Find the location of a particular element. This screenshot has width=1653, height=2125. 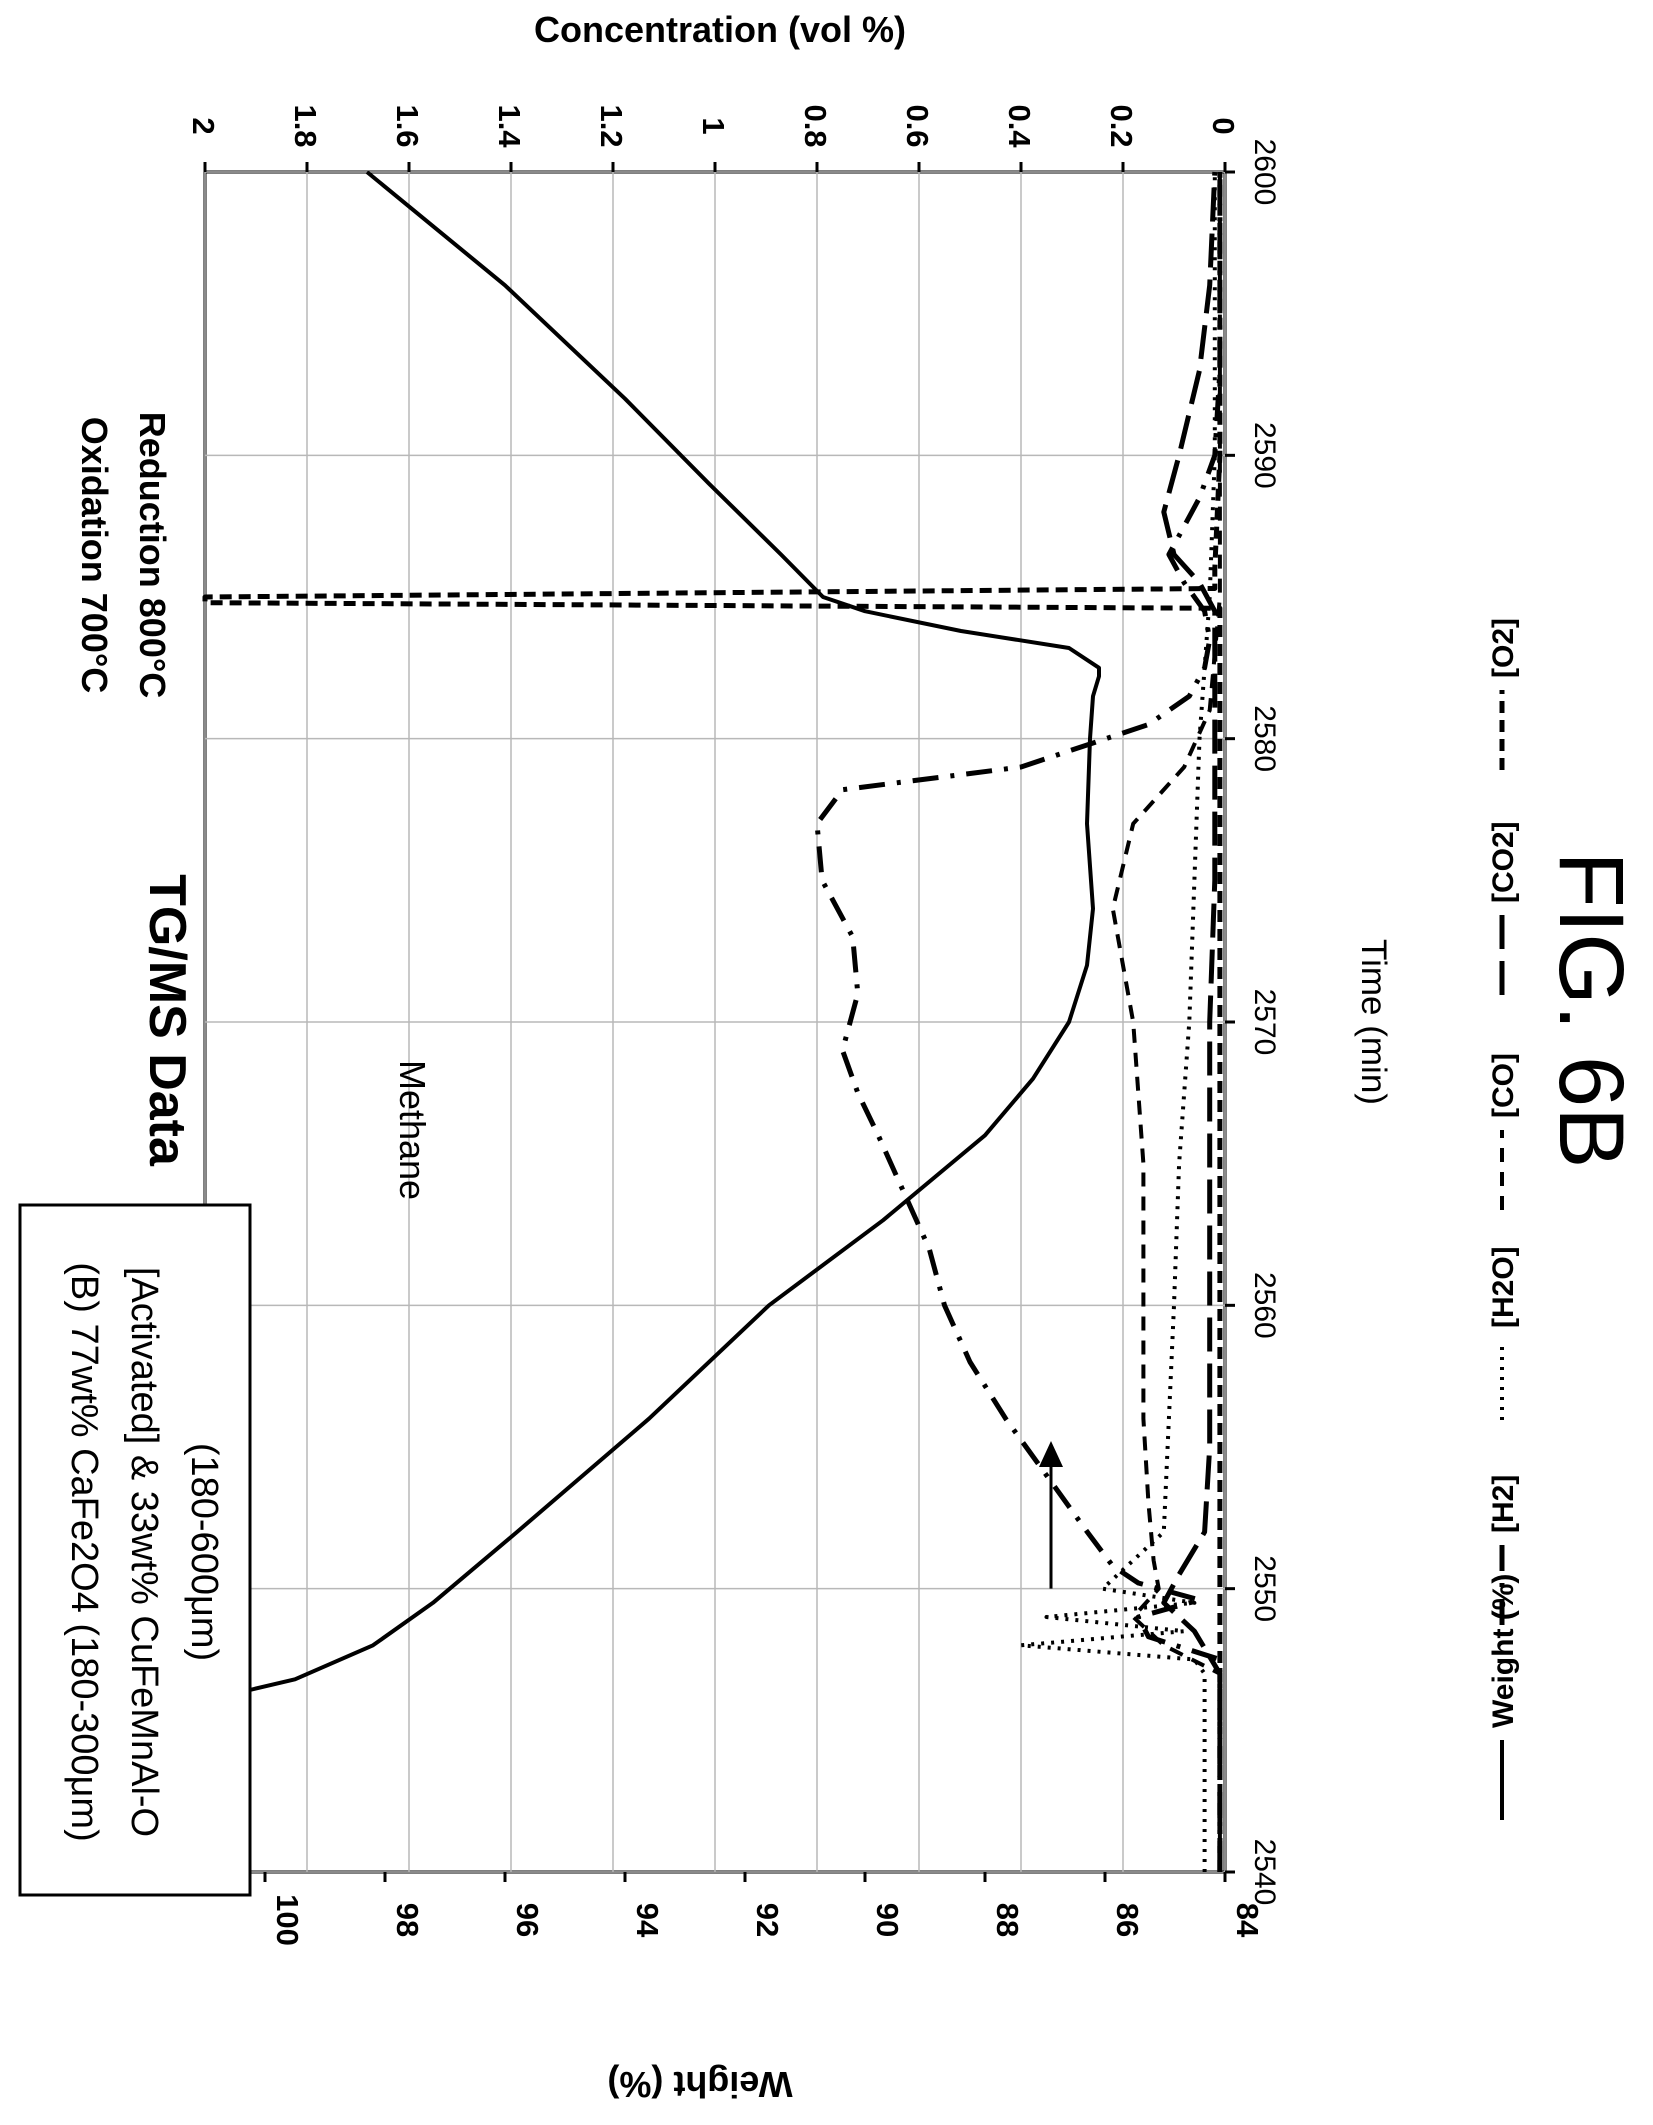

figure-label: FIG. 6B is located at coordinates (1591, 1010).